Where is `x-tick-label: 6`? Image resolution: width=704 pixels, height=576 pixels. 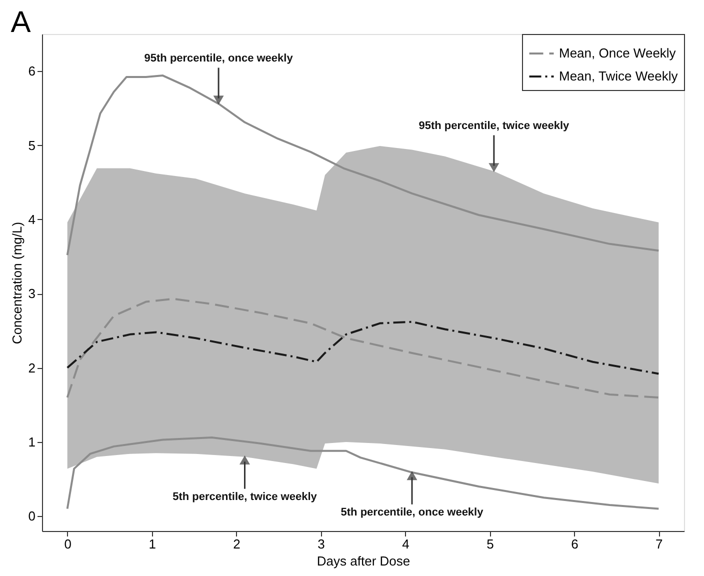 x-tick-label: 6 is located at coordinates (574, 544).